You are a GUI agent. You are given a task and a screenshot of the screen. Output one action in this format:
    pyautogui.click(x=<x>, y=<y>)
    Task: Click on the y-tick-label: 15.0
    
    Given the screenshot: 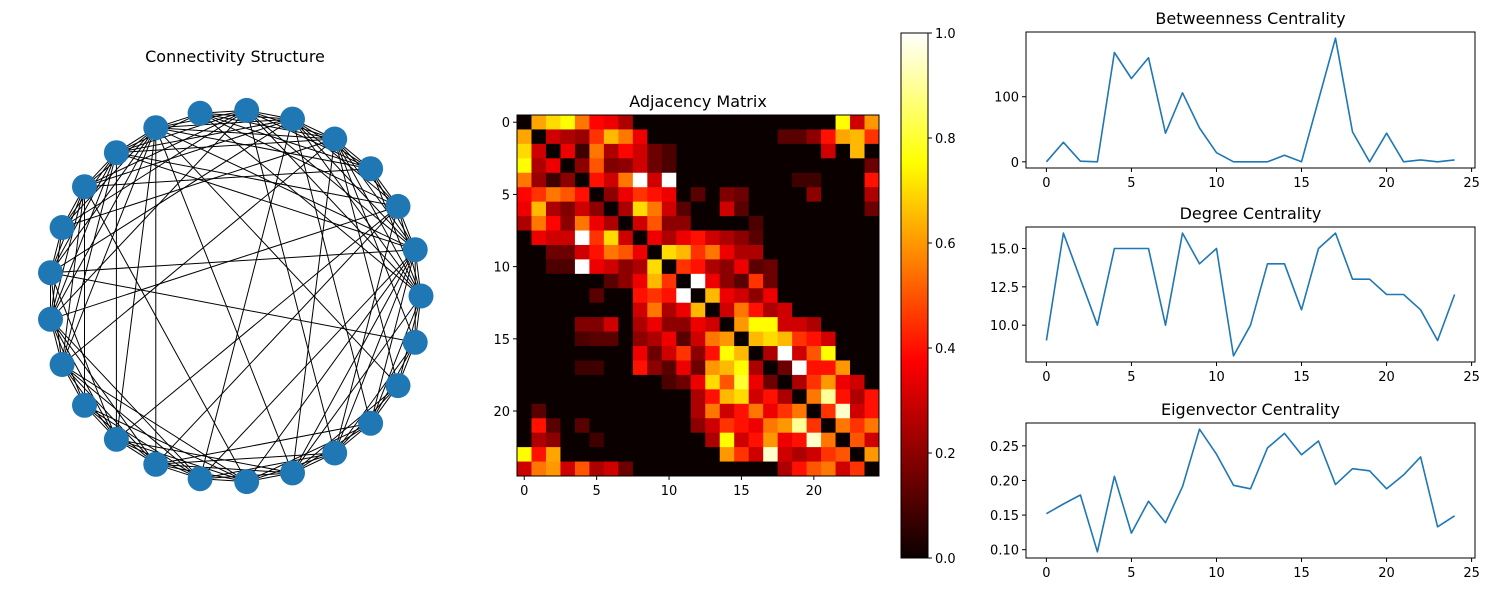 What is the action you would take?
    pyautogui.click(x=1004, y=249)
    